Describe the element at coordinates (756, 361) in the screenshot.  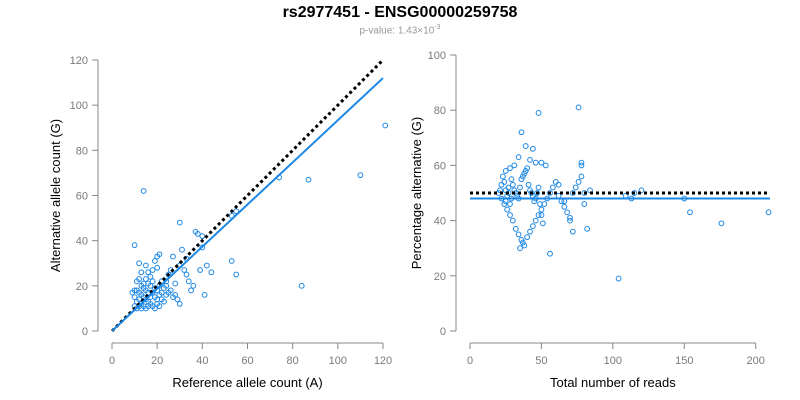
I see `x-tick-label: 200` at that location.